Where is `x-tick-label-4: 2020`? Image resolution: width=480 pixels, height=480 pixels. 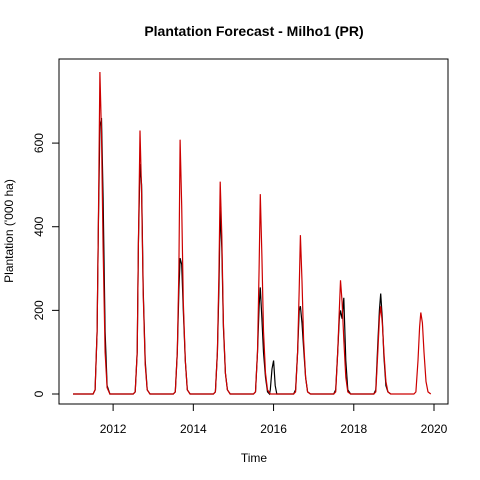 x-tick-label-4: 2020 is located at coordinates (434, 429).